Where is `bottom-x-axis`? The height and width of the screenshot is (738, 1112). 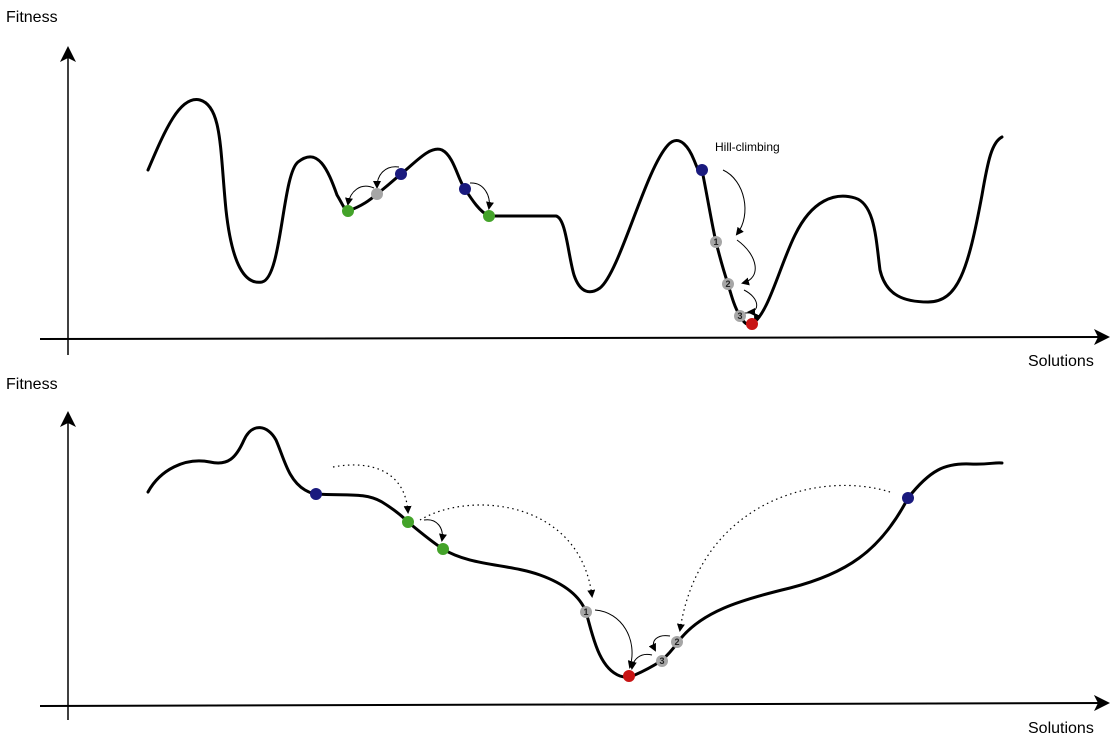
bottom-x-axis is located at coordinates (574, 703).